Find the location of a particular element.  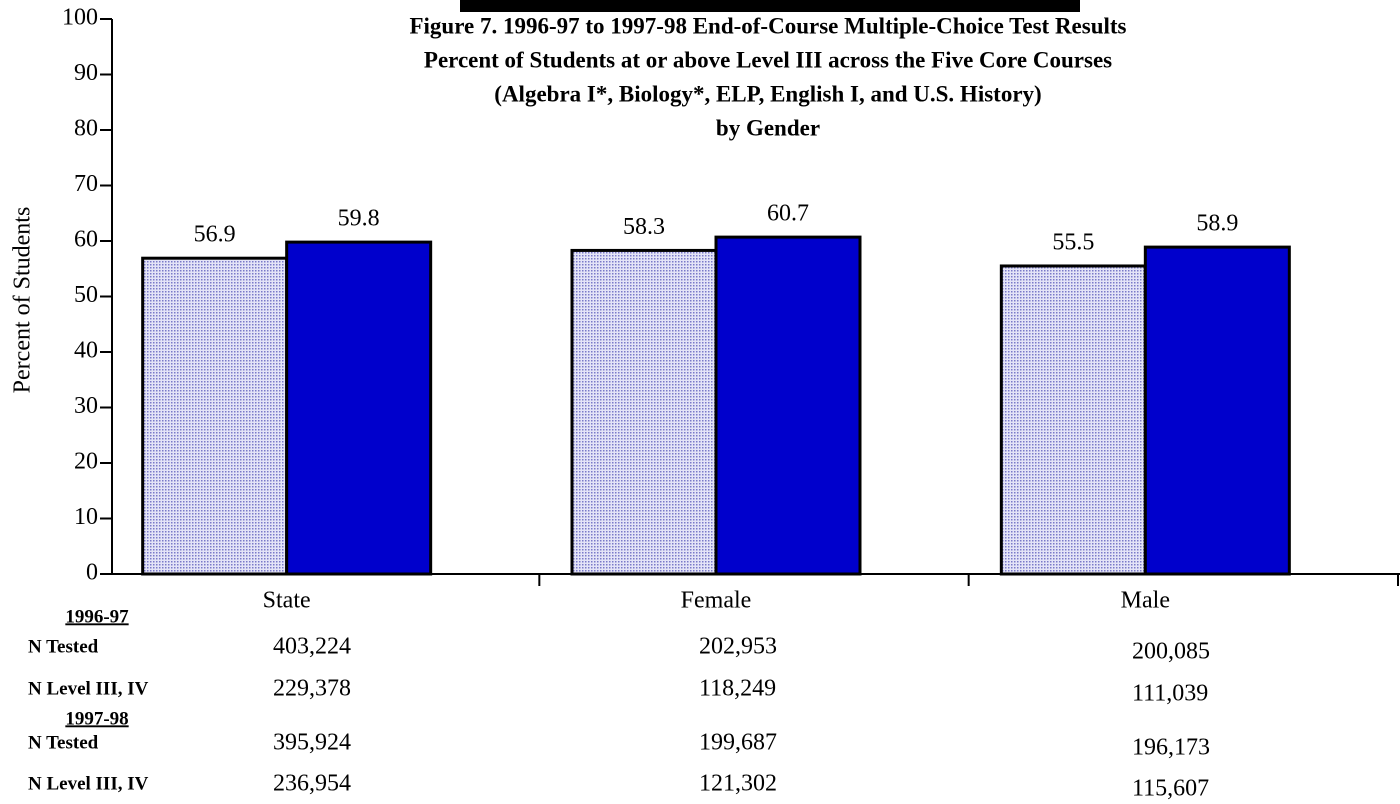

y-tick-label: 0 is located at coordinates (92, 573).